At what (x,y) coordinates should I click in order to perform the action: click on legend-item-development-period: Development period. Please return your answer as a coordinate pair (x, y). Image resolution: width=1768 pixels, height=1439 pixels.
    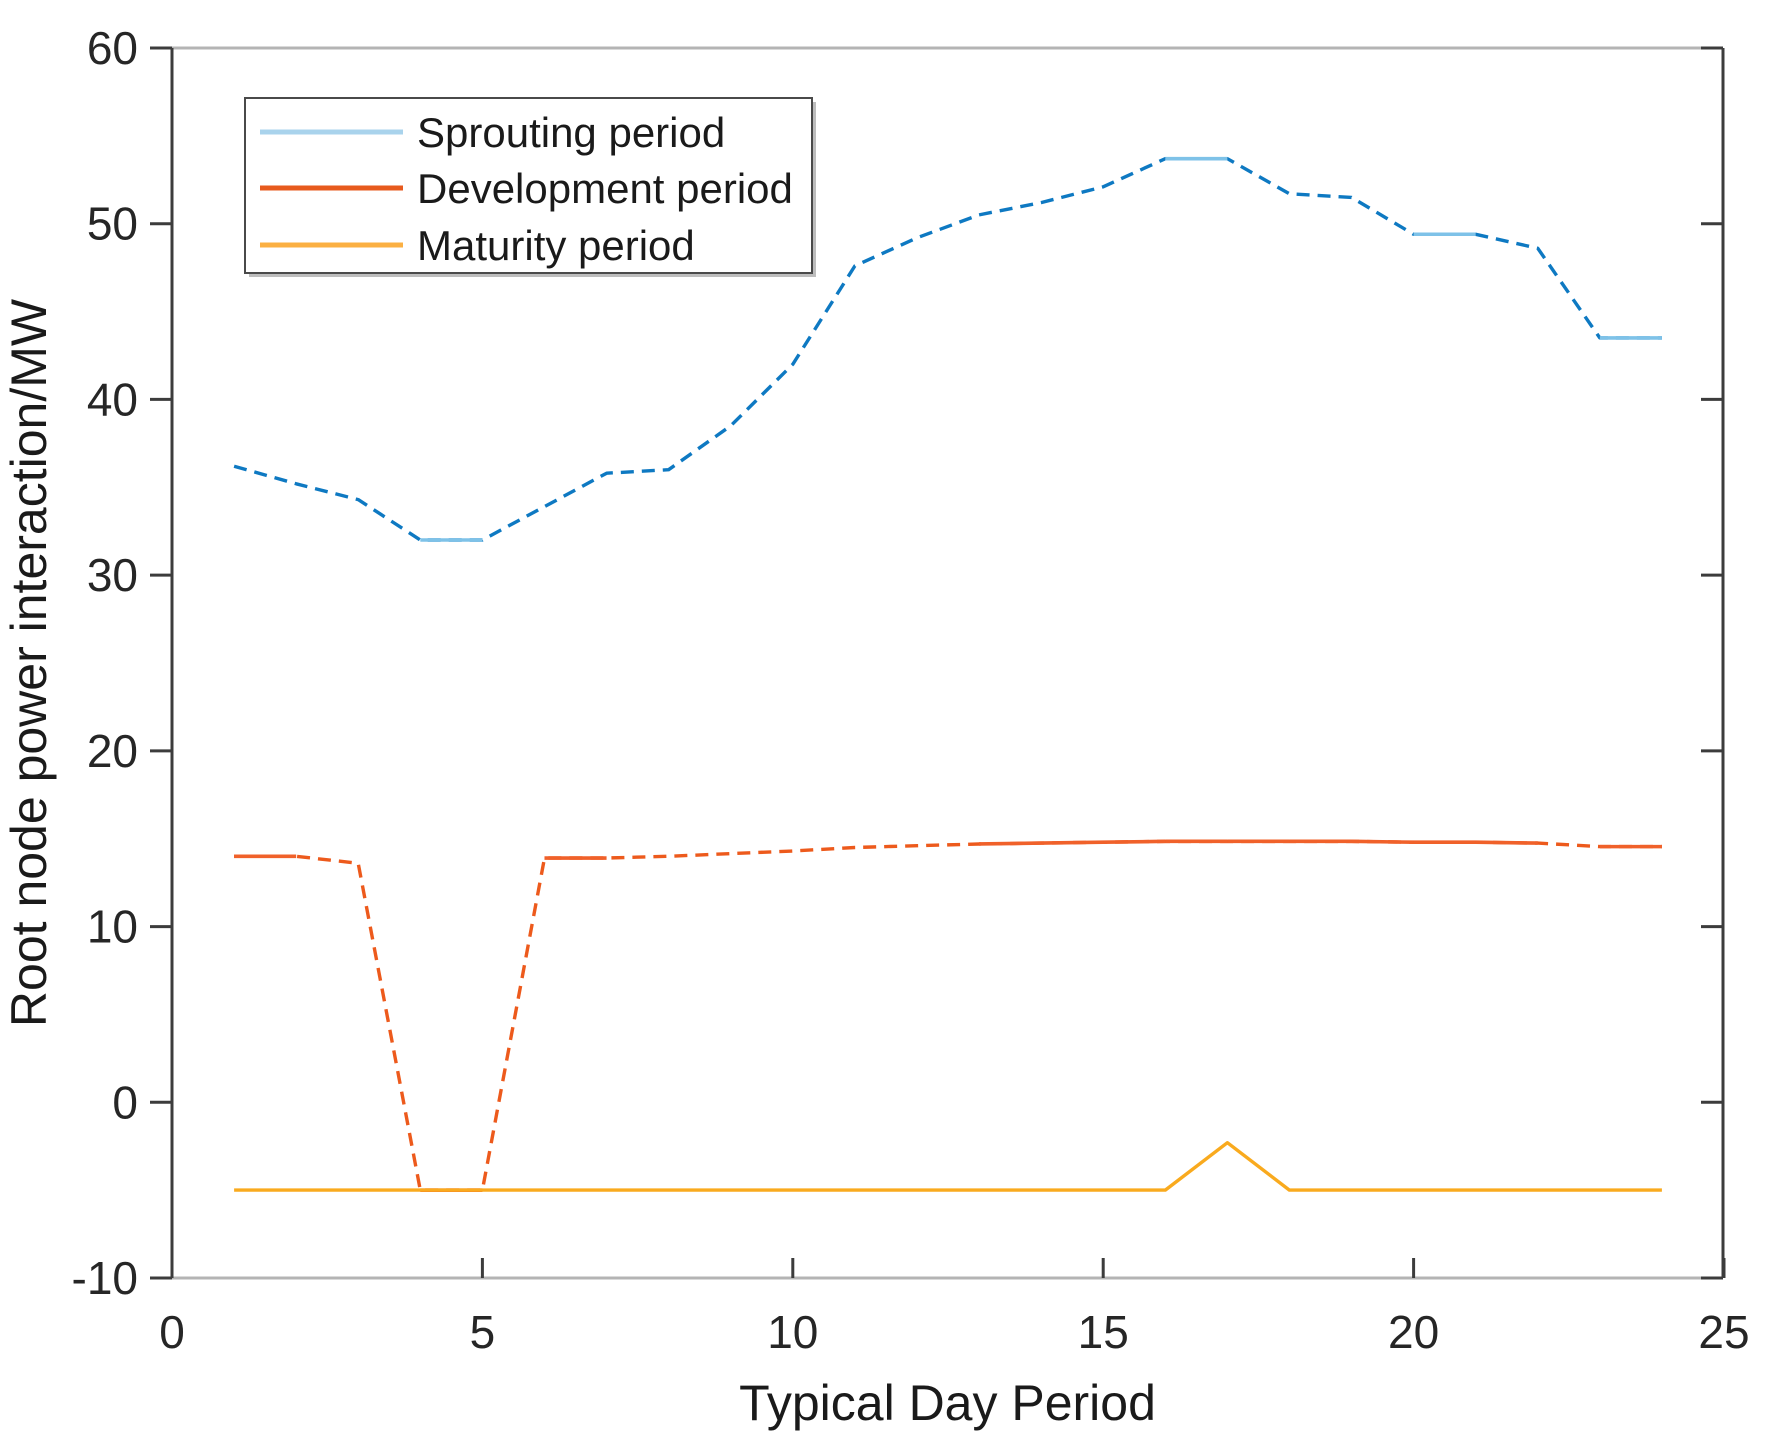
    Looking at the image, I should click on (526, 188).